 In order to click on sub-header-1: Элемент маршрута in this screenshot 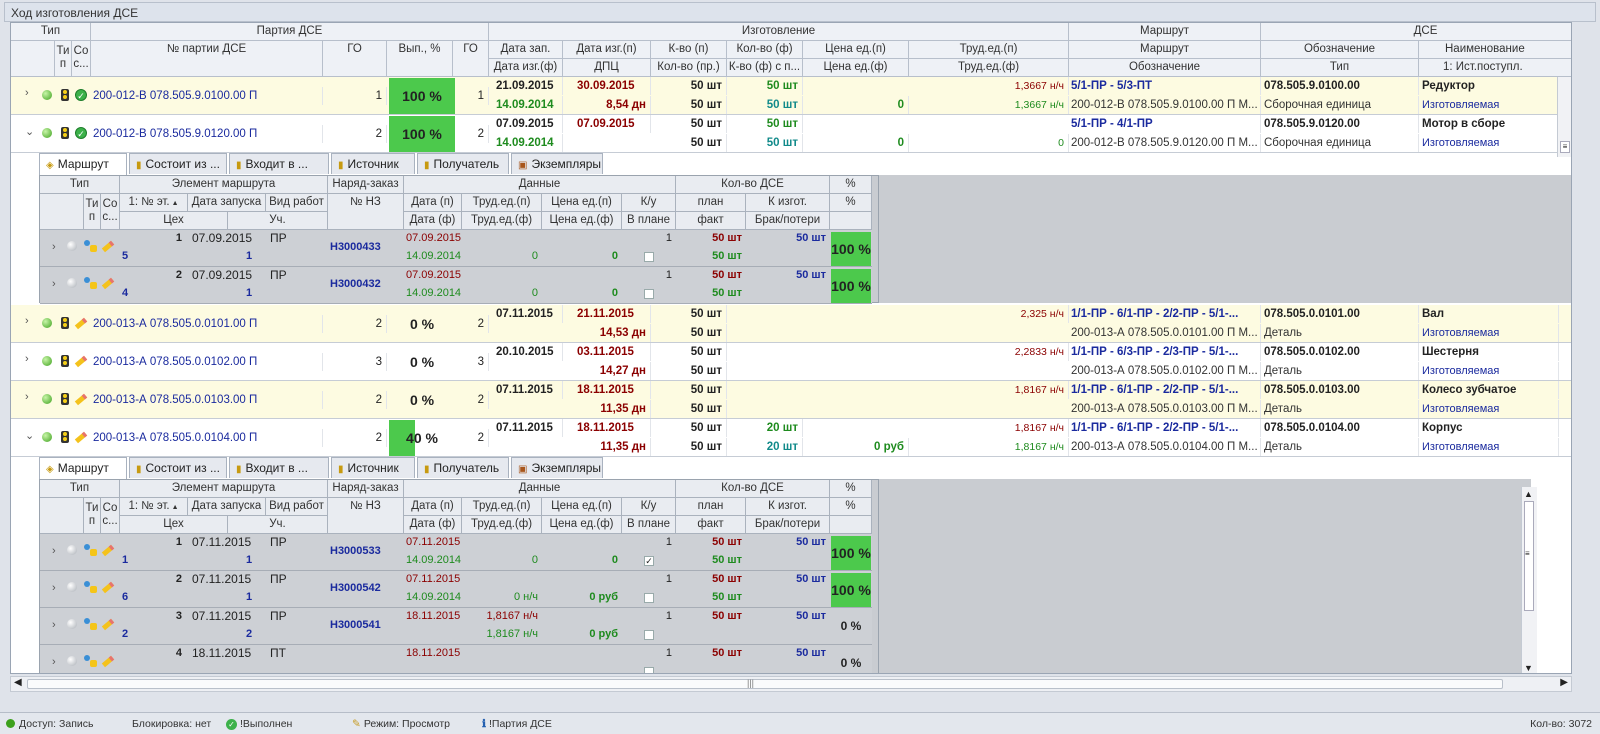, I will do `click(224, 489)`.